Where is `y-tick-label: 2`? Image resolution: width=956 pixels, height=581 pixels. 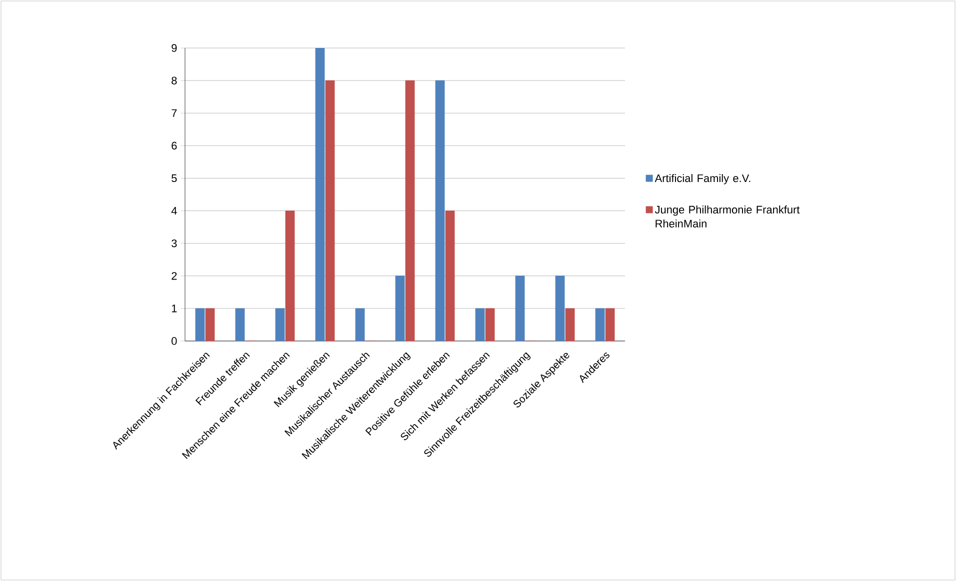
y-tick-label: 2 is located at coordinates (174, 276).